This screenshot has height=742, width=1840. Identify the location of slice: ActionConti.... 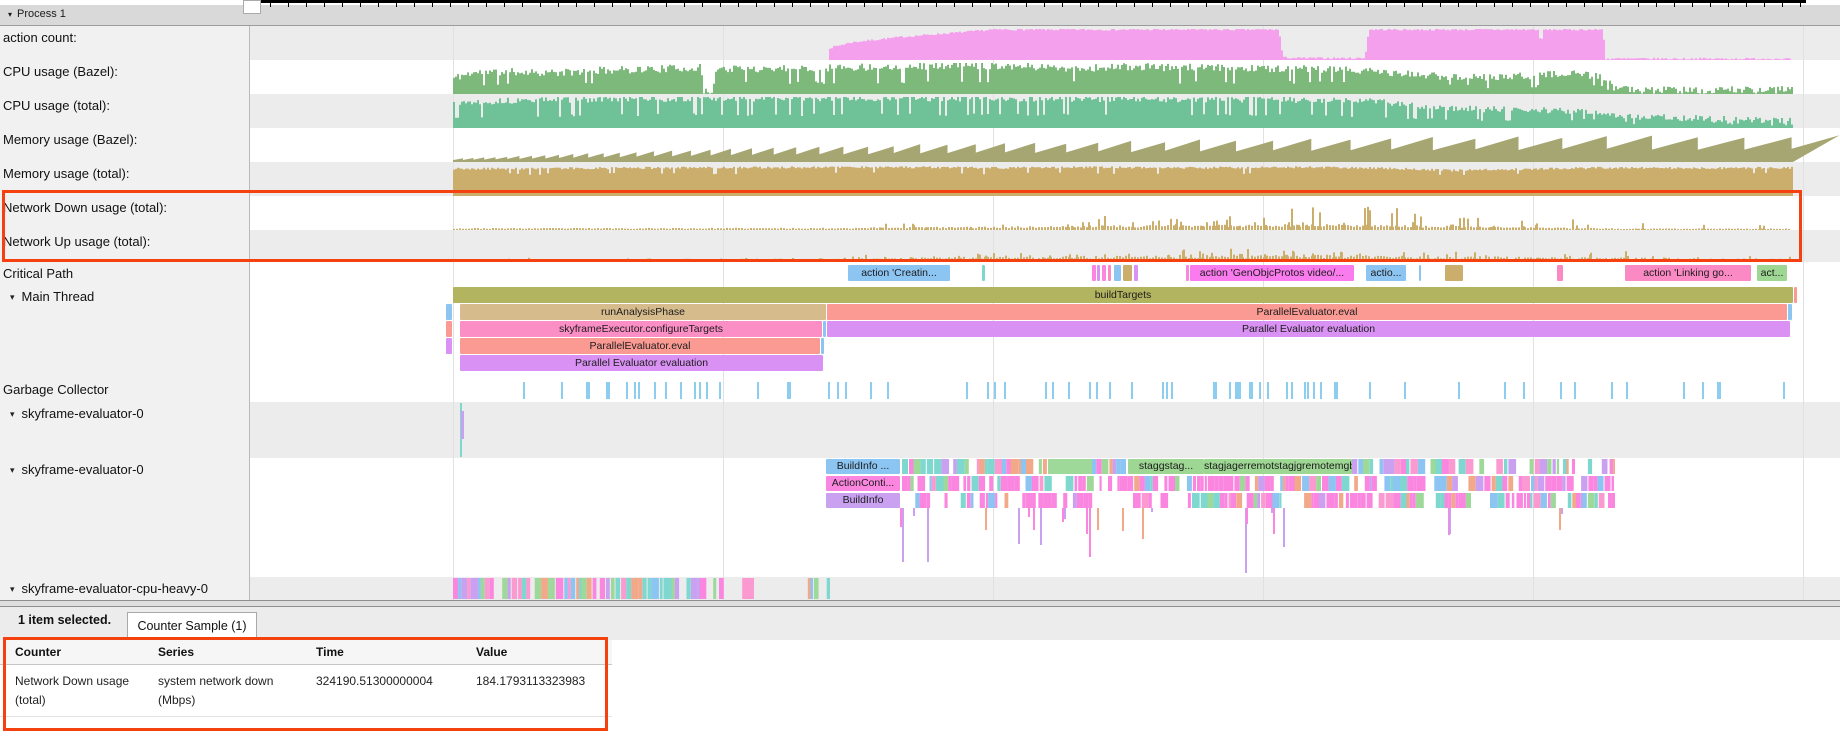
(863, 483).